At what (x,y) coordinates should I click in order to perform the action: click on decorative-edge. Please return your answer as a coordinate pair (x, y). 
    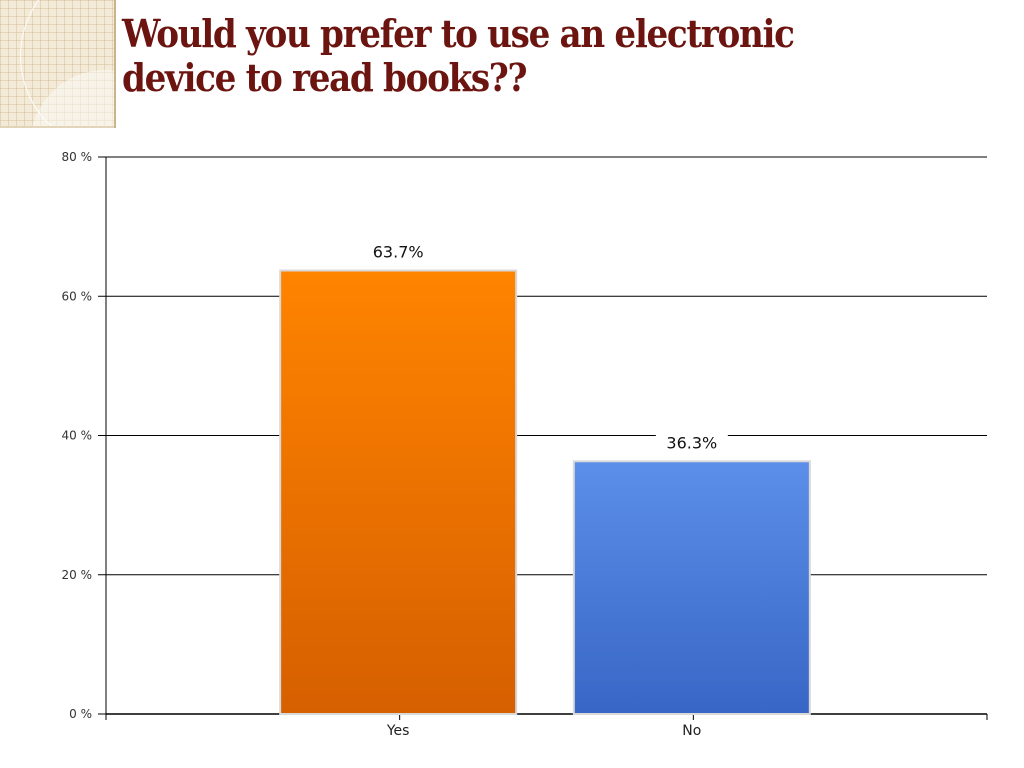
    Looking at the image, I should click on (57, 127).